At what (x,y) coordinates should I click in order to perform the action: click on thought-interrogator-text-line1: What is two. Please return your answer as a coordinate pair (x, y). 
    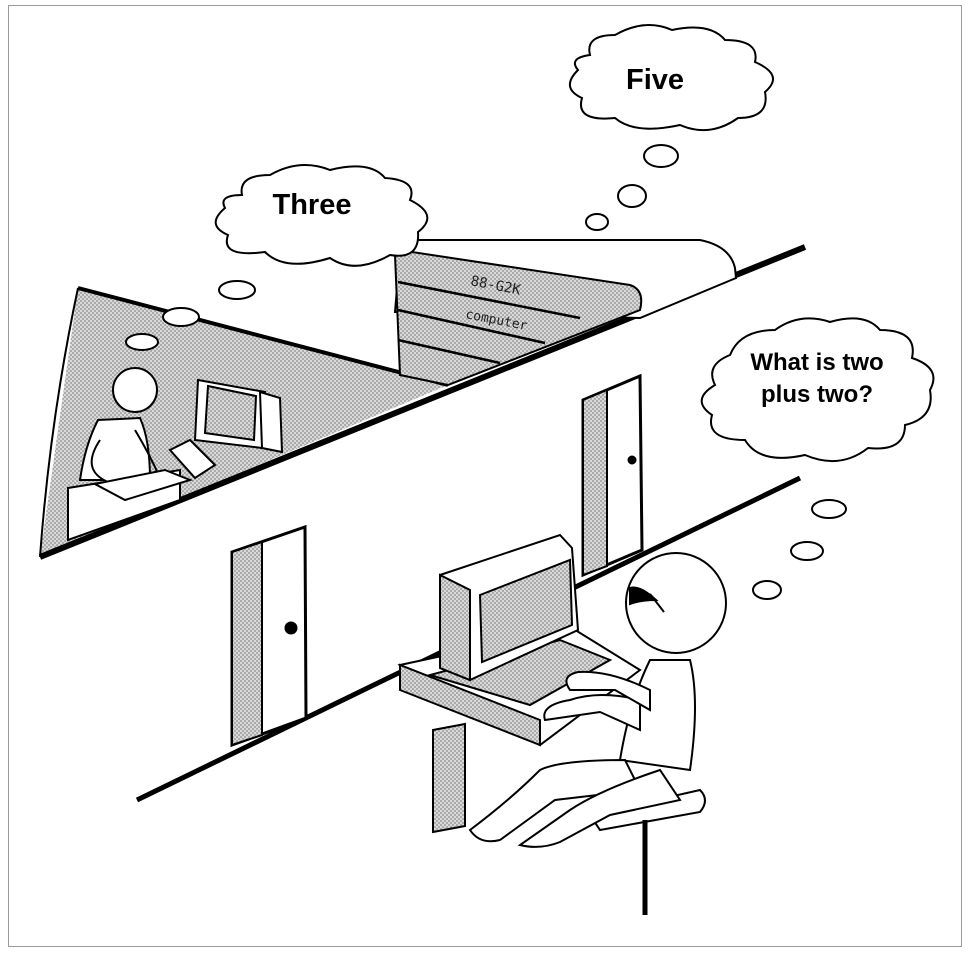
    Looking at the image, I should click on (816, 362).